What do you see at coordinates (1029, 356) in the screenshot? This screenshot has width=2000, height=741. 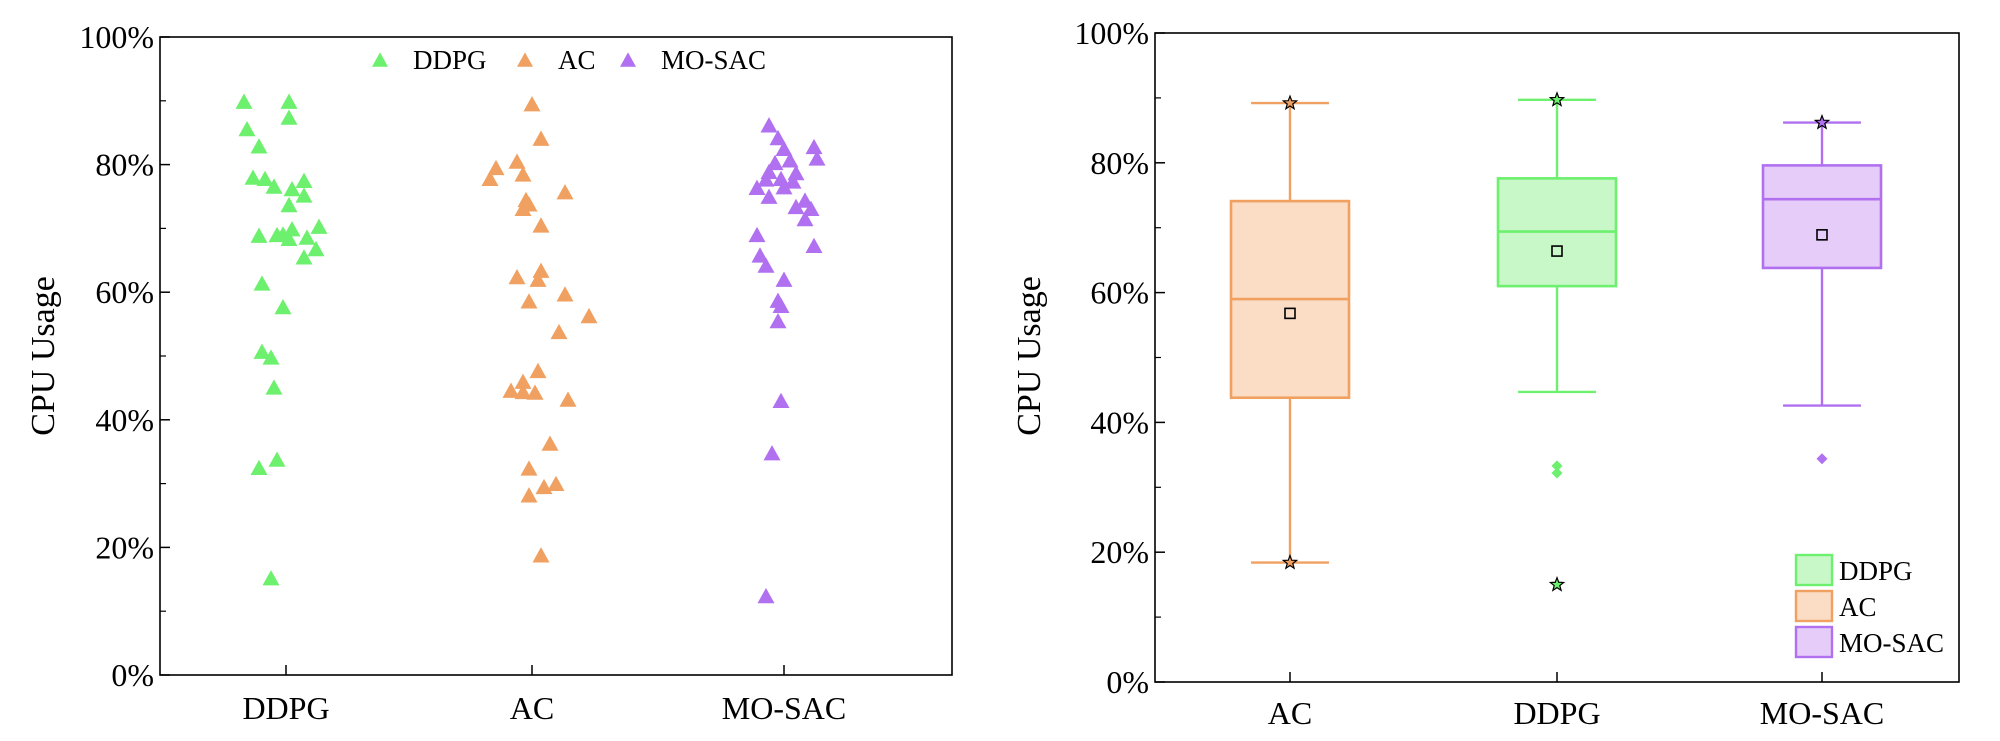 I see `boxplot-y-axis-title: CPU Usage` at bounding box center [1029, 356].